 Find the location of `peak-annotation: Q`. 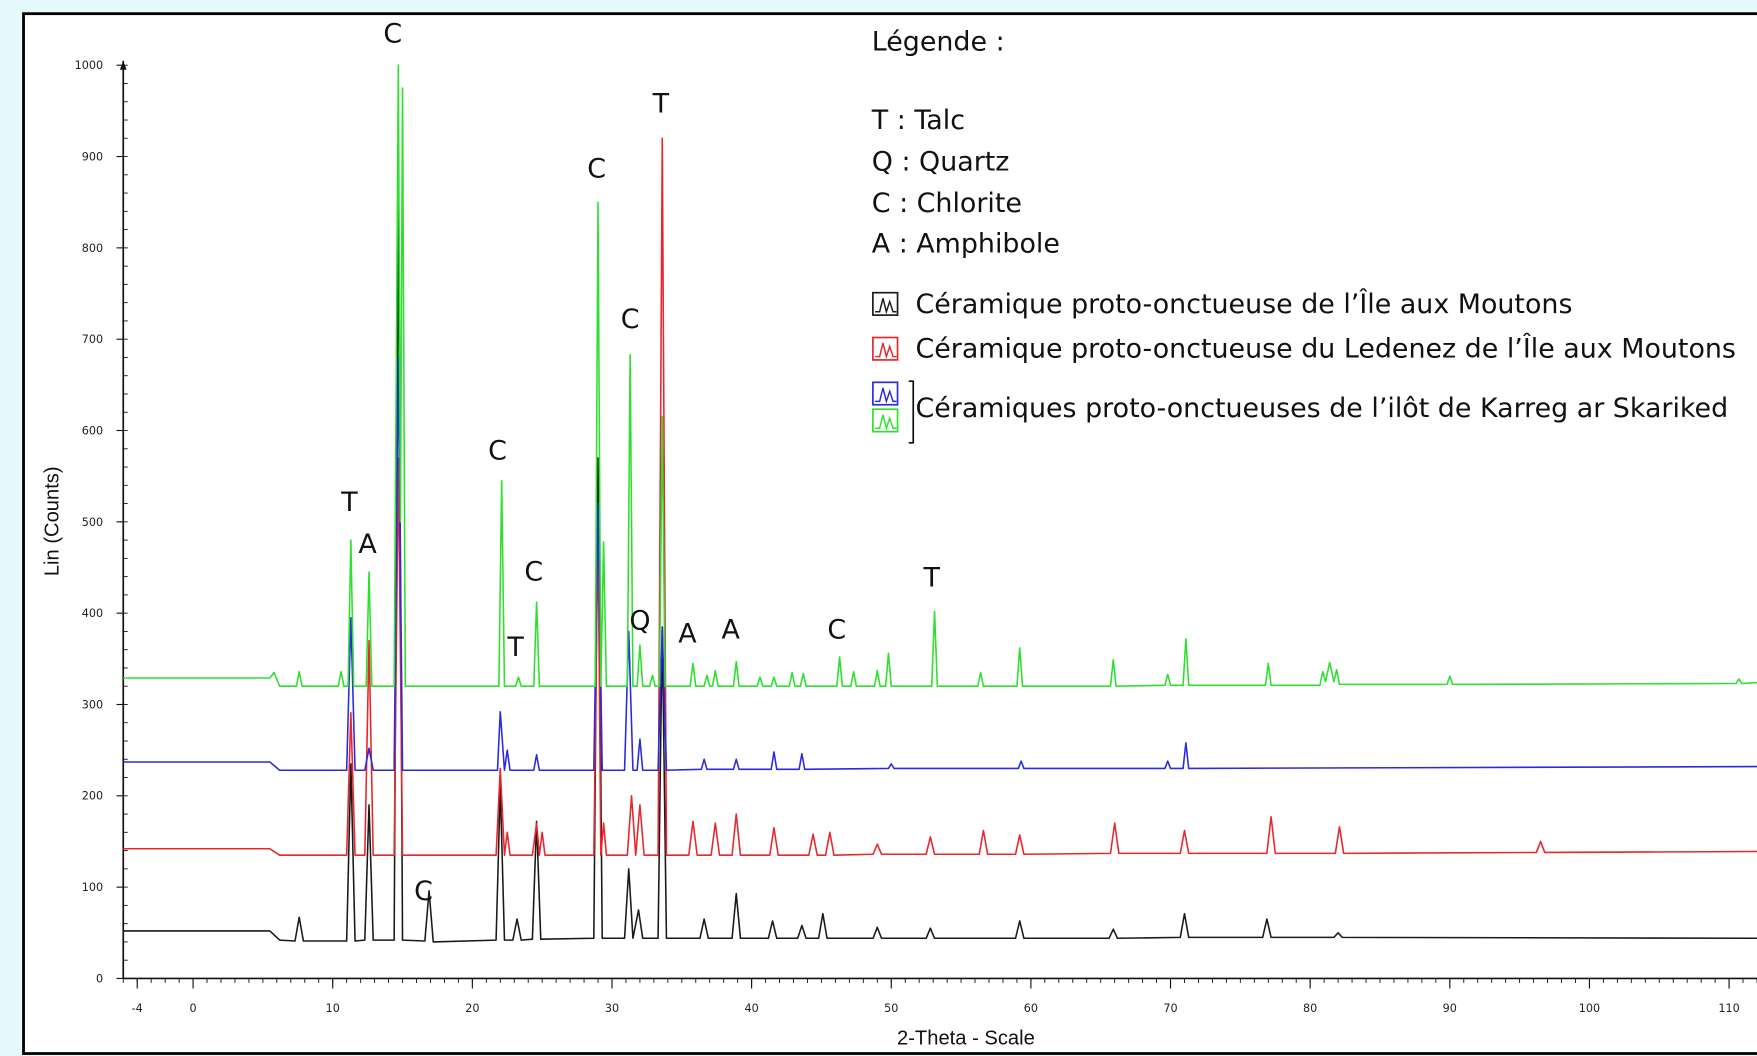

peak-annotation: Q is located at coordinates (639, 621).